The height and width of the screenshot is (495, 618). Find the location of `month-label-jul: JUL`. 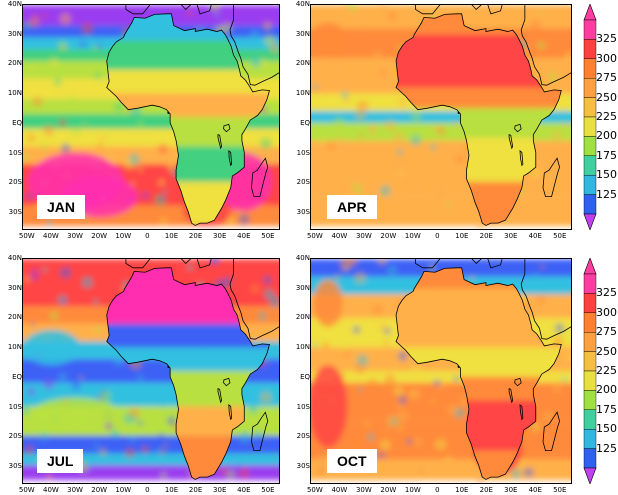

month-label-jul: JUL is located at coordinates (60, 461).